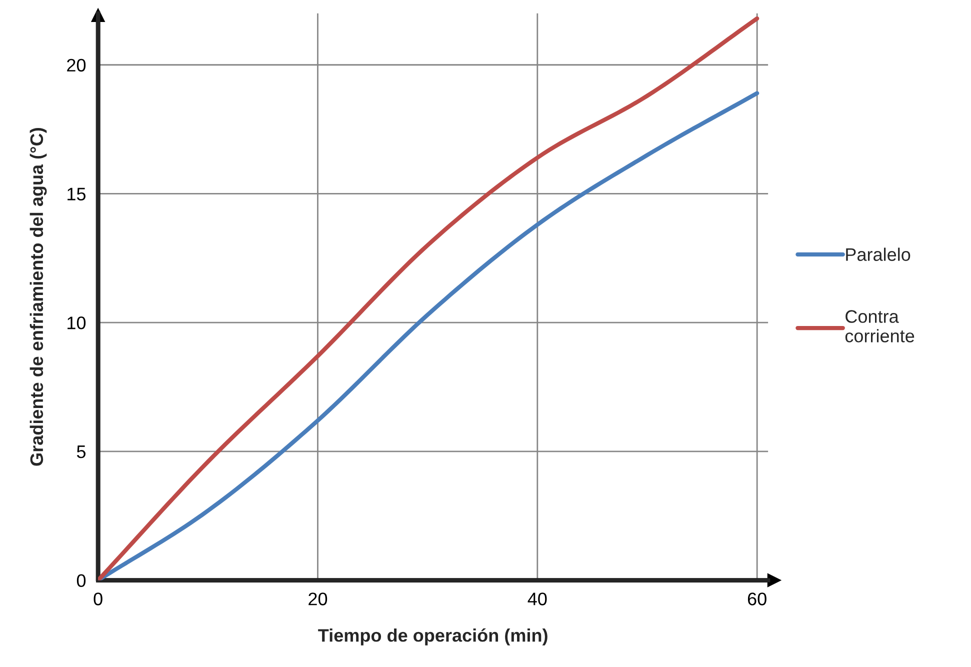 The width and height of the screenshot is (971, 667). Describe the element at coordinates (878, 254) in the screenshot. I see `legend-label: Paralelo` at that location.